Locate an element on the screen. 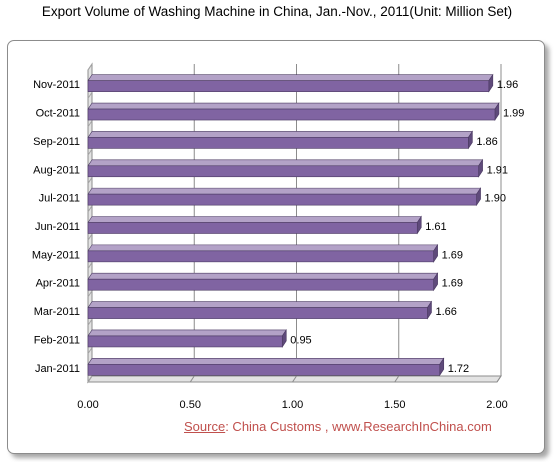 The width and height of the screenshot is (554, 462). data-label: 1.96 is located at coordinates (507, 85).